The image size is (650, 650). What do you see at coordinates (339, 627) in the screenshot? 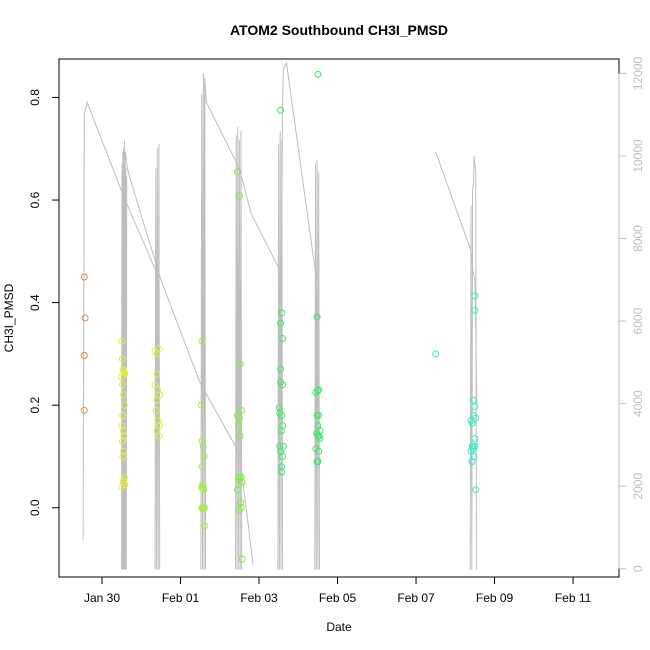
I see `x-axis-label: Date` at bounding box center [339, 627].